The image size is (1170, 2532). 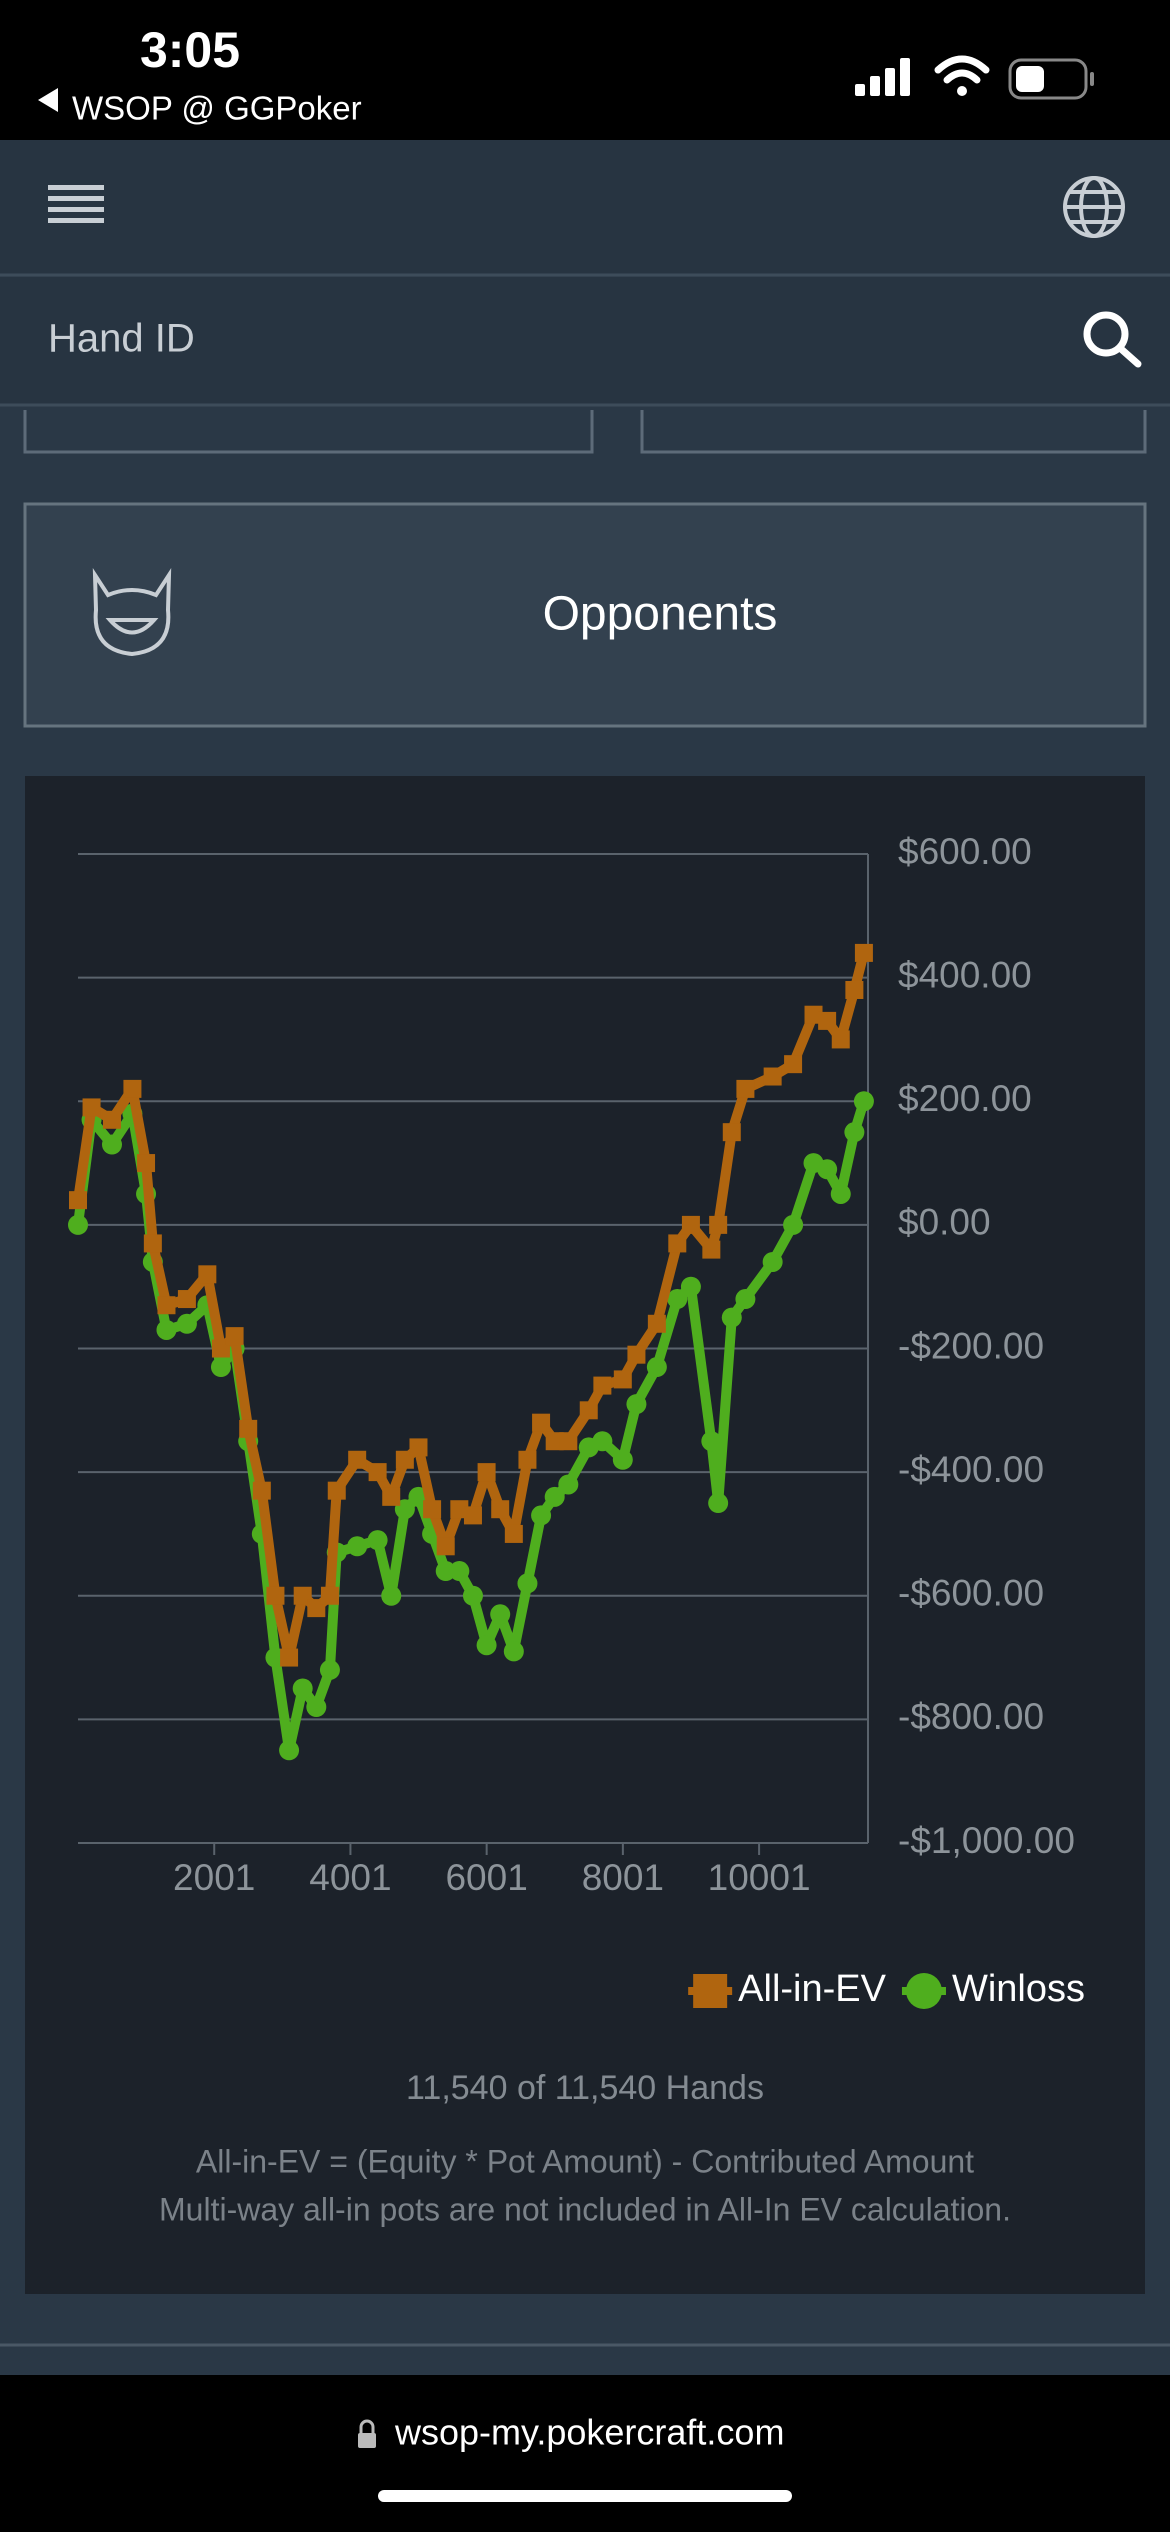 What do you see at coordinates (76, 204) in the screenshot?
I see `menu-icon` at bounding box center [76, 204].